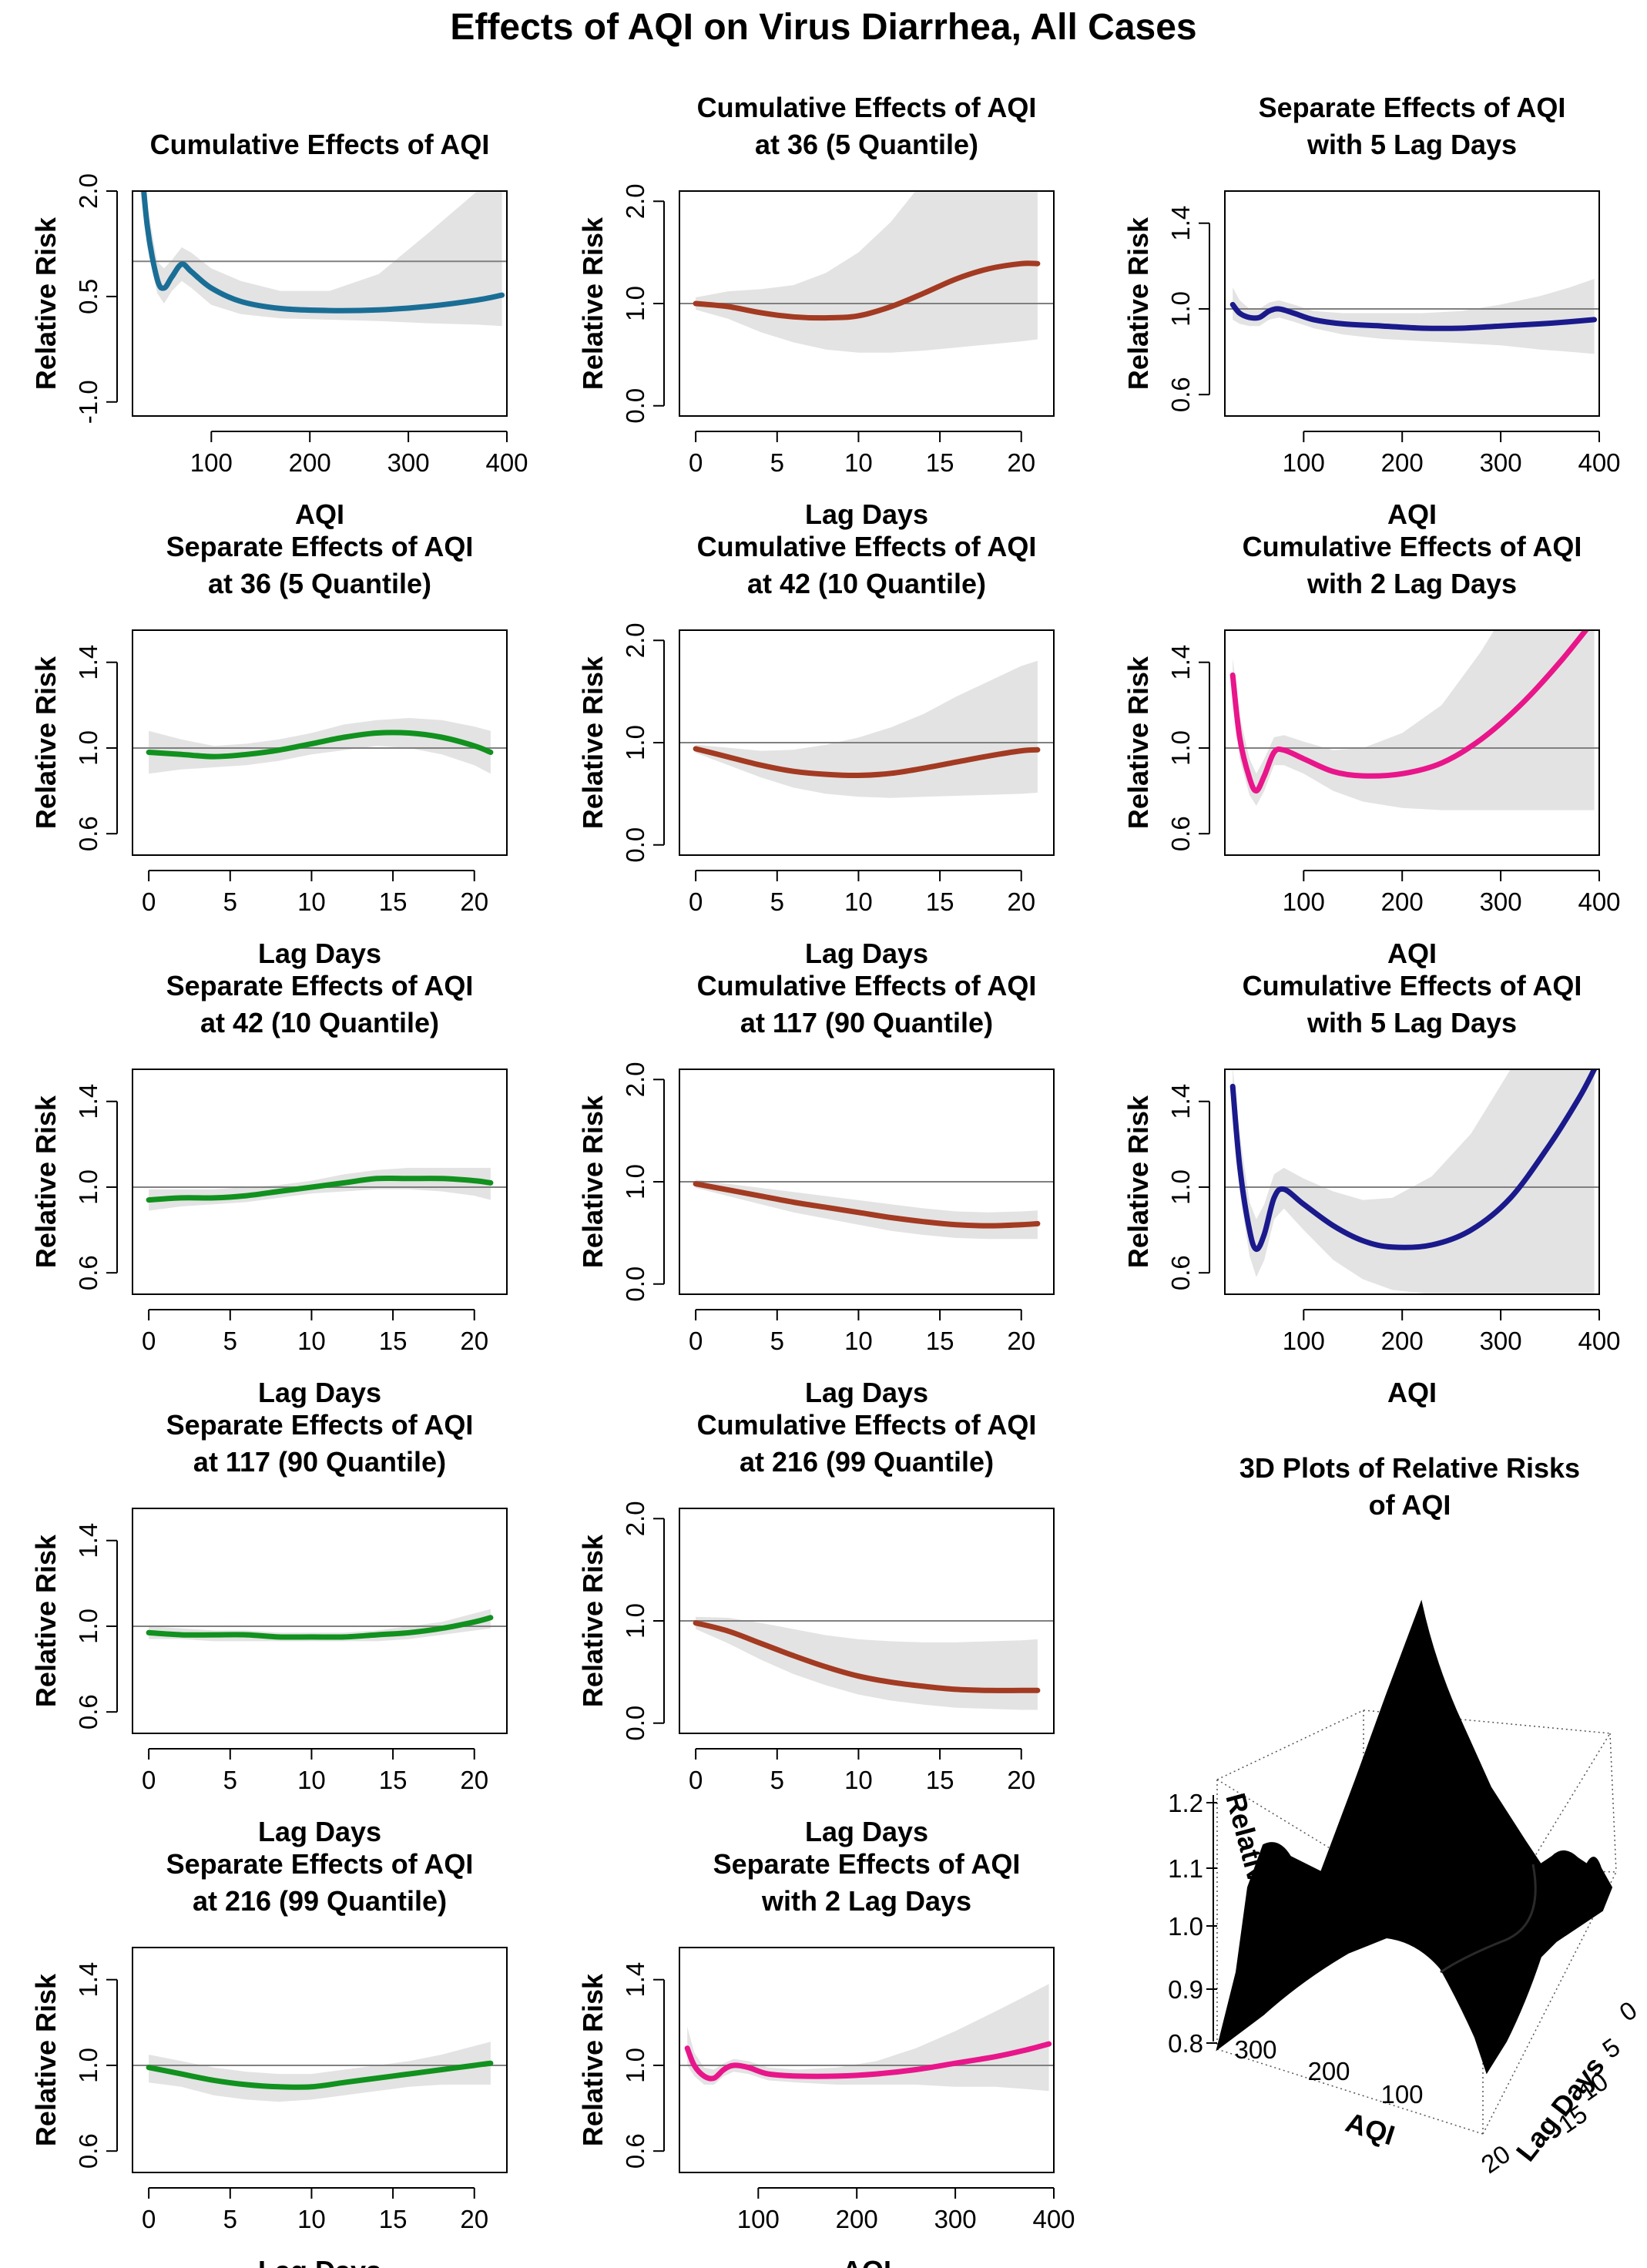 This screenshot has height=2268, width=1647. What do you see at coordinates (866, 1901) in the screenshot?
I see `panel-title: with 2 Lag Days` at bounding box center [866, 1901].